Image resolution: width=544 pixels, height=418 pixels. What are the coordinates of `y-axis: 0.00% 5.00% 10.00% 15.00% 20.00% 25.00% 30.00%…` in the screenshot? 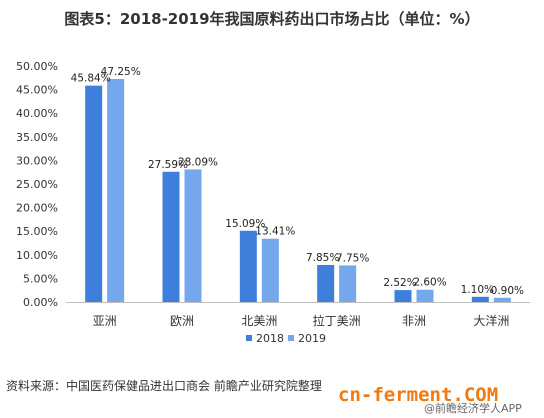 It's located at (37, 184).